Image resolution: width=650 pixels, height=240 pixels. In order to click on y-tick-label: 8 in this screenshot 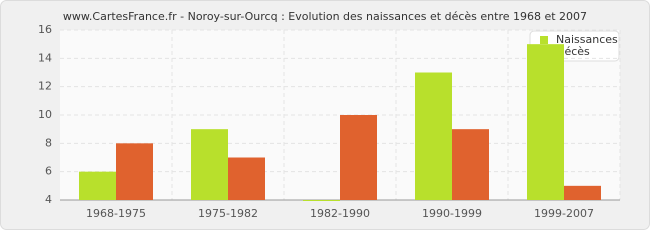, I will do `click(48, 142)`.